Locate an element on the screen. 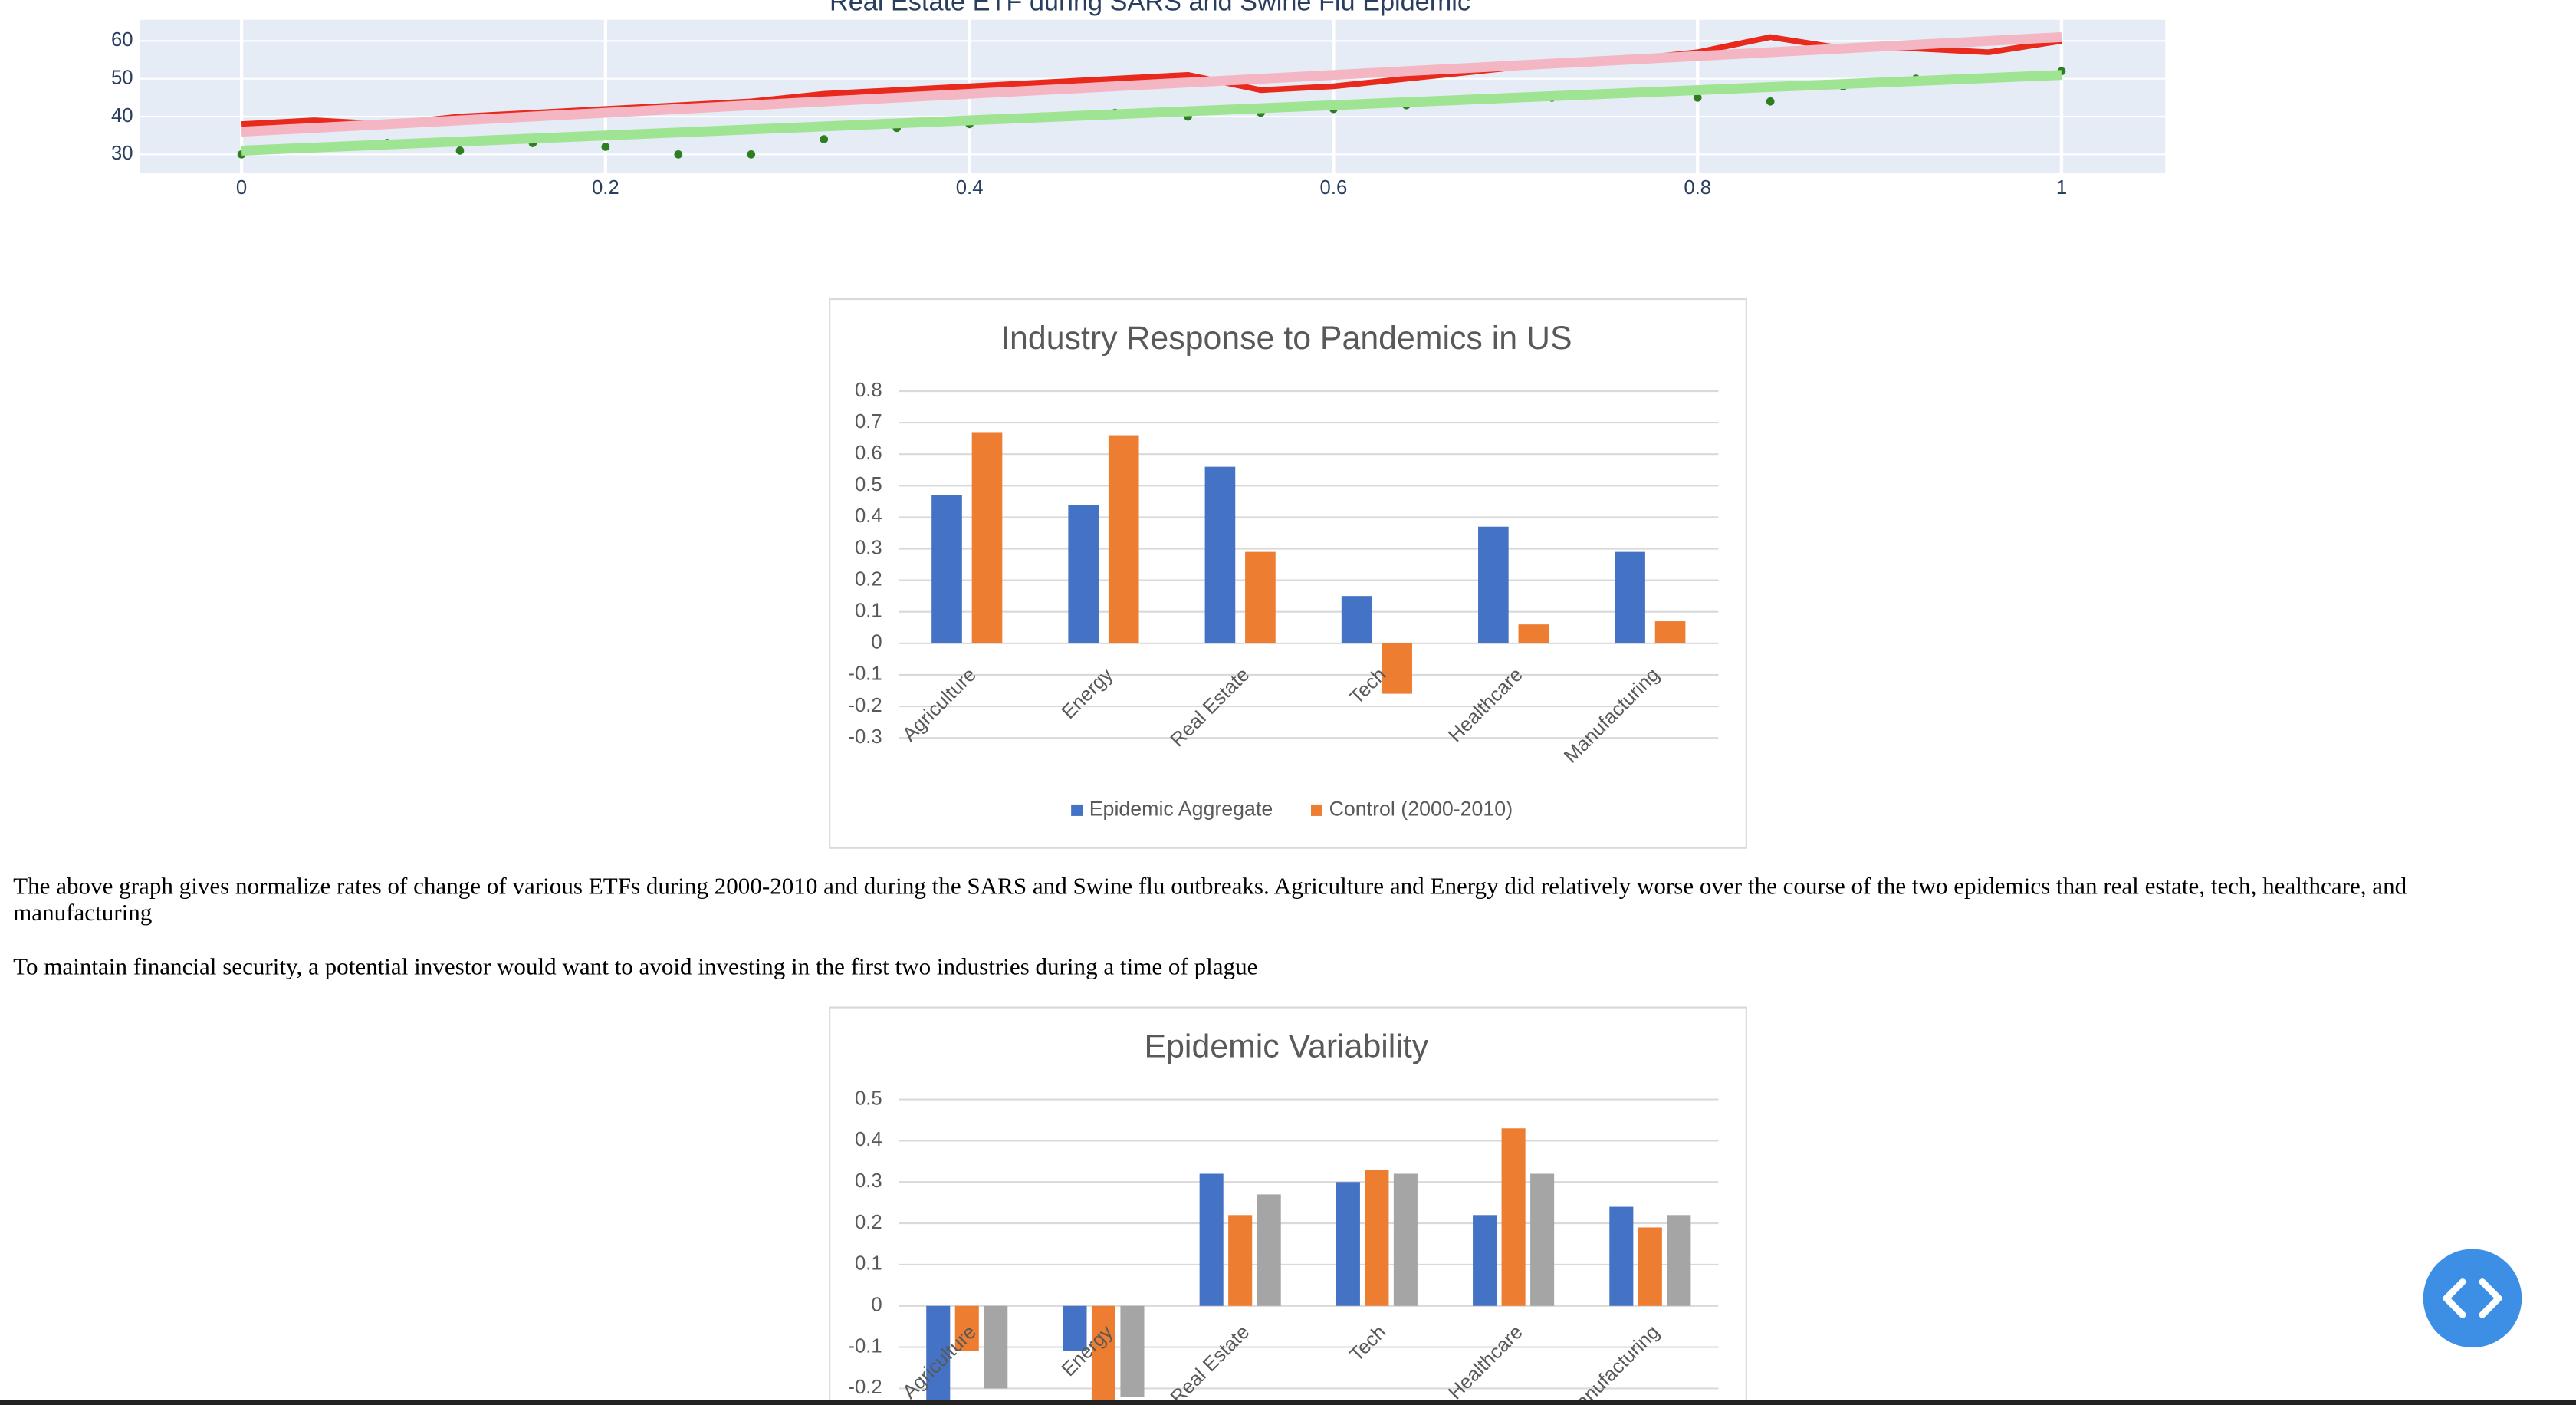 Image resolution: width=2576 pixels, height=1405 pixels. legend-label: Epidemic Aggregate is located at coordinates (1181, 810).